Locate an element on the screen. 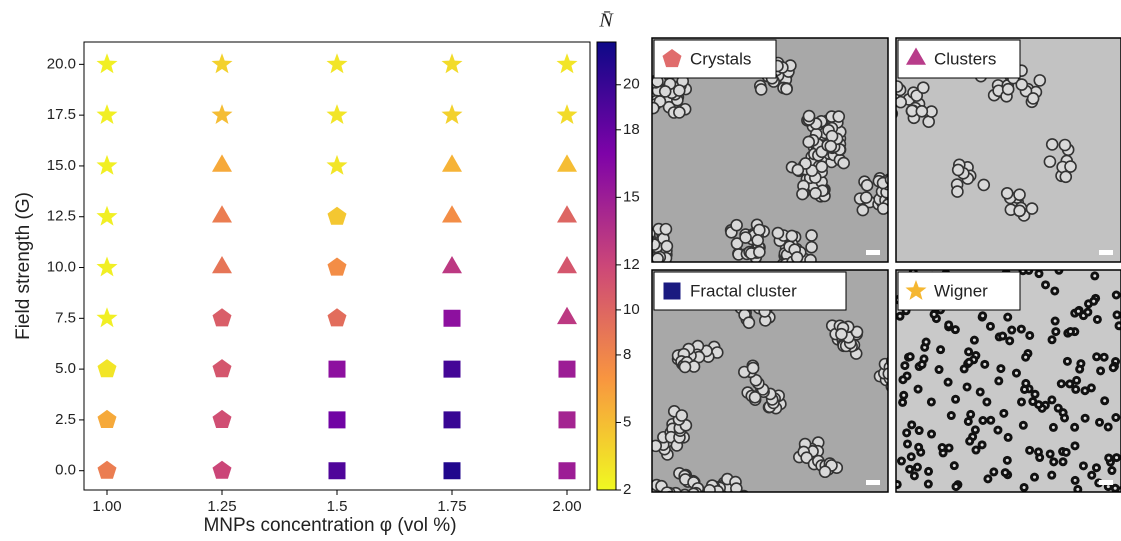  colorbar-tick-label: 2 is located at coordinates (627, 489).